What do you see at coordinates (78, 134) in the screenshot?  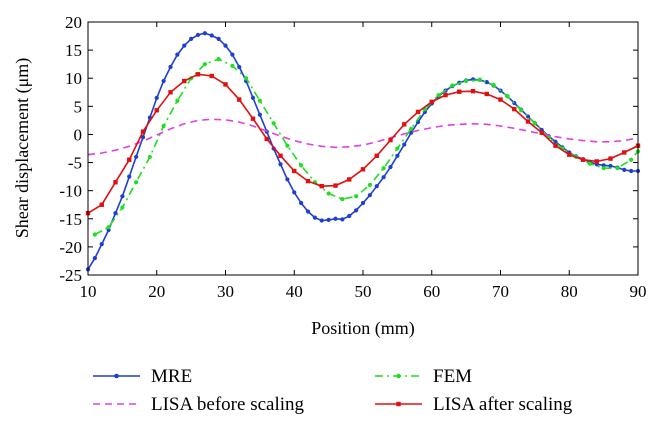 I see `y-tick-label: 0` at bounding box center [78, 134].